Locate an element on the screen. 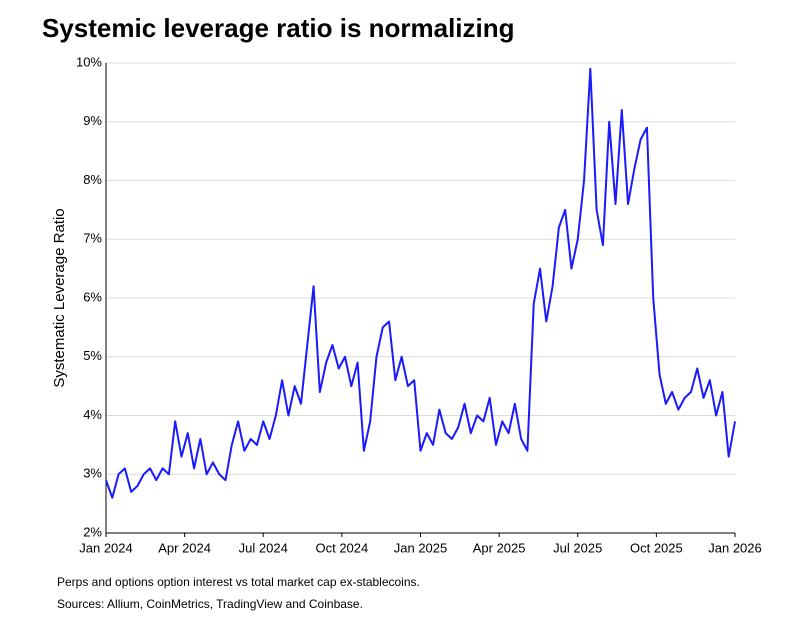  x-tick-label: Oct 2024 is located at coordinates (341, 547).